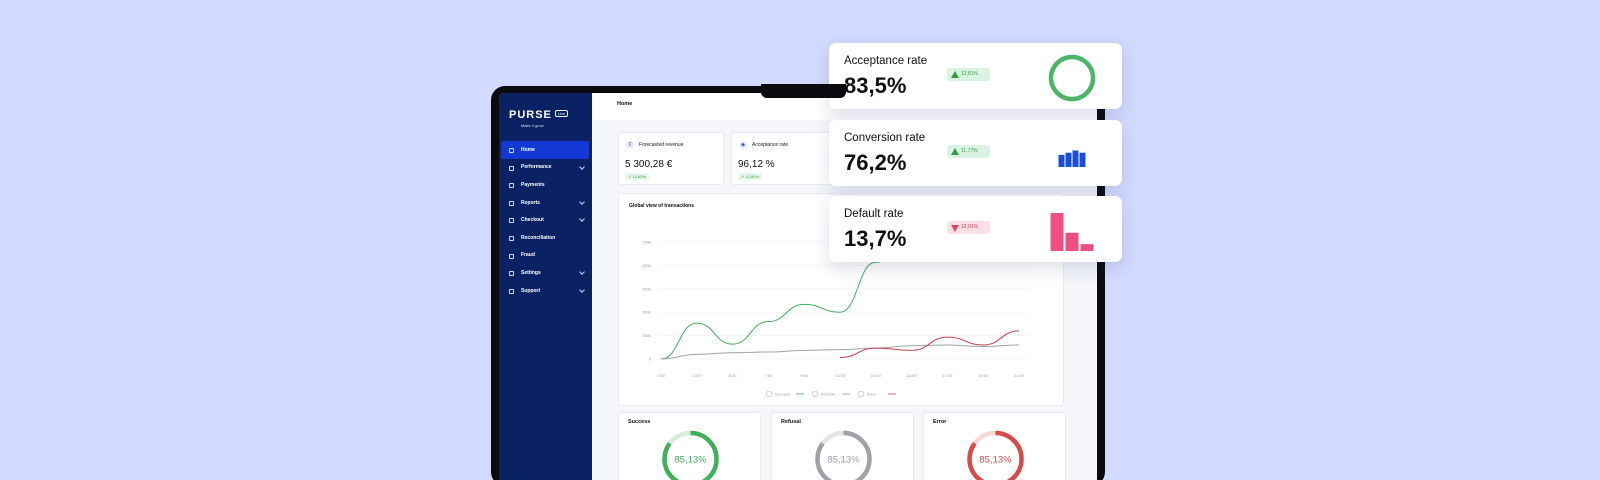  What do you see at coordinates (511, 221) in the screenshot?
I see `cart-icon` at bounding box center [511, 221].